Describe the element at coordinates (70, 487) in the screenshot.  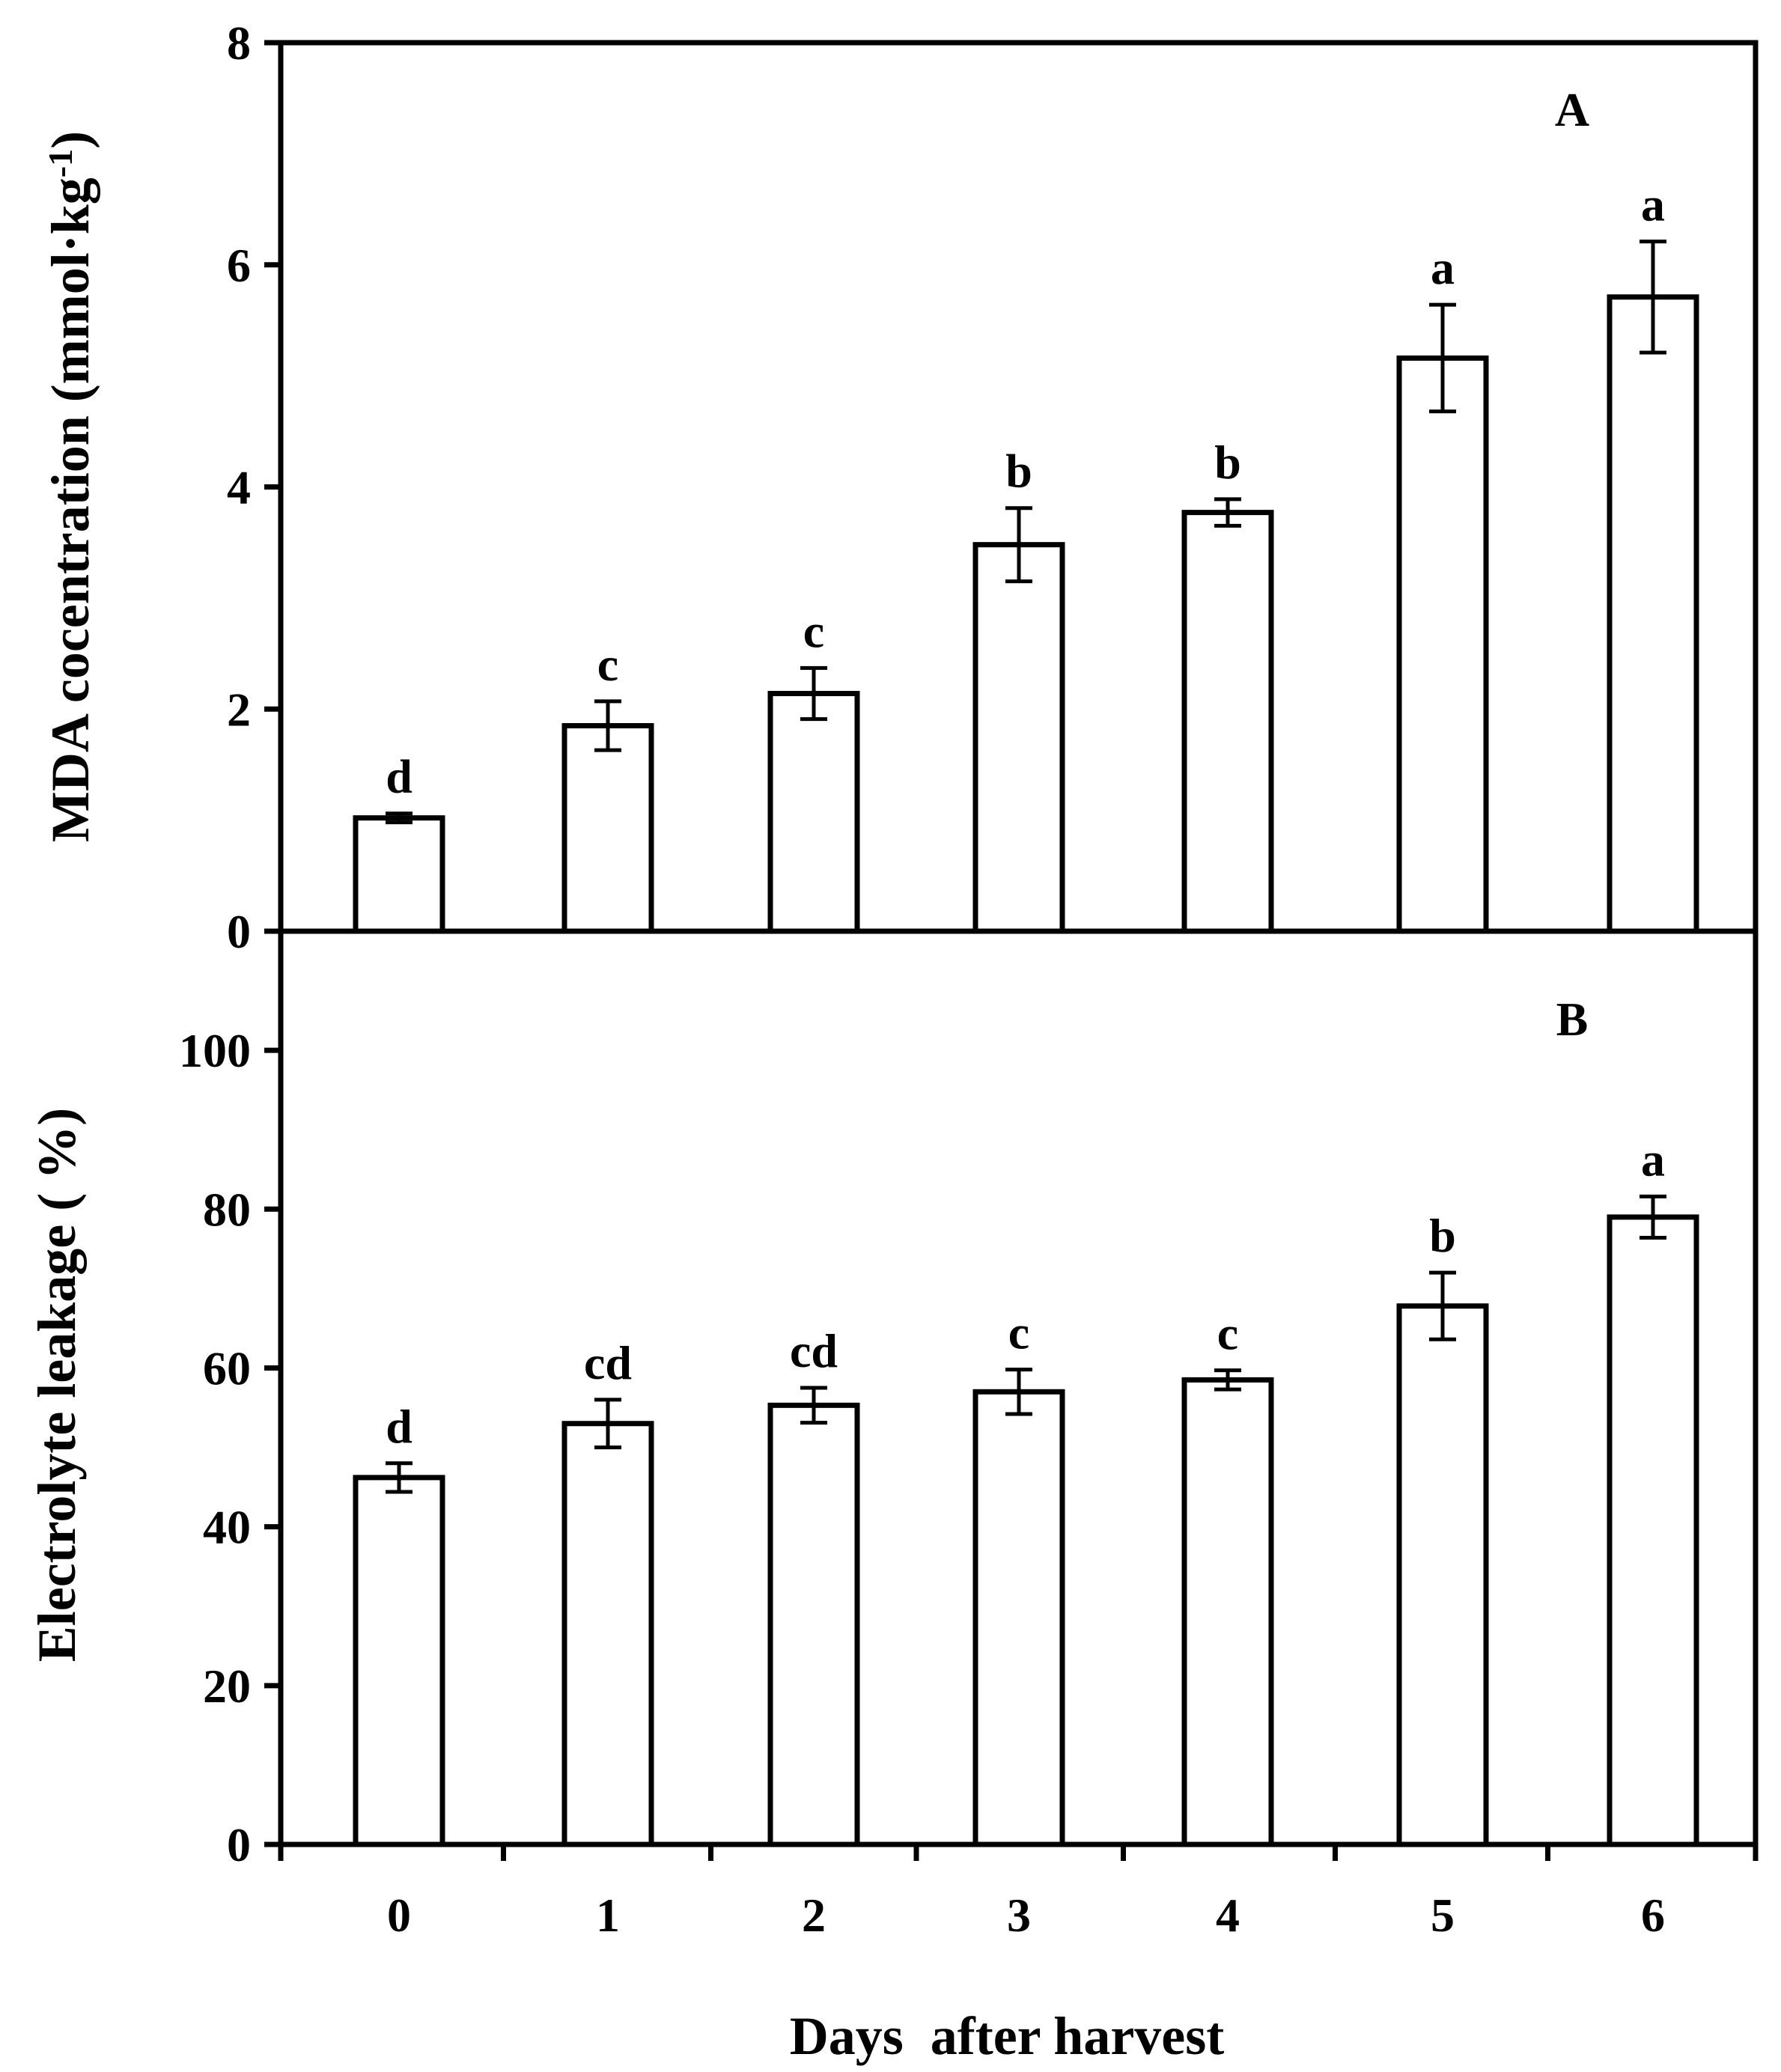
I see `panel-a-y-axis-title: MDA cocentration (mmol·kg-1)` at that location.